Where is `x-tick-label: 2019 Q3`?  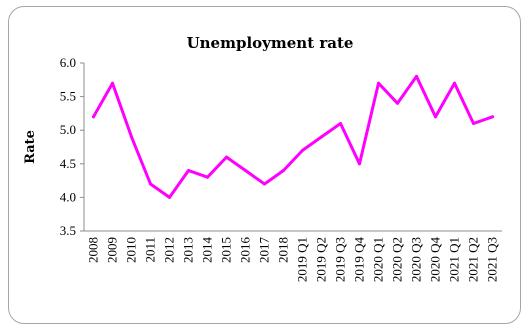 x-tick-label: 2019 Q3 is located at coordinates (340, 259).